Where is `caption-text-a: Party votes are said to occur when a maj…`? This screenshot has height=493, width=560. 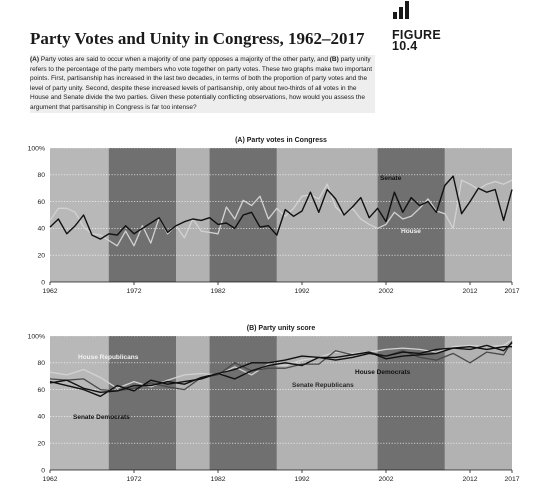 caption-text-a: Party votes are said to occur when a maj… is located at coordinates (184, 59).